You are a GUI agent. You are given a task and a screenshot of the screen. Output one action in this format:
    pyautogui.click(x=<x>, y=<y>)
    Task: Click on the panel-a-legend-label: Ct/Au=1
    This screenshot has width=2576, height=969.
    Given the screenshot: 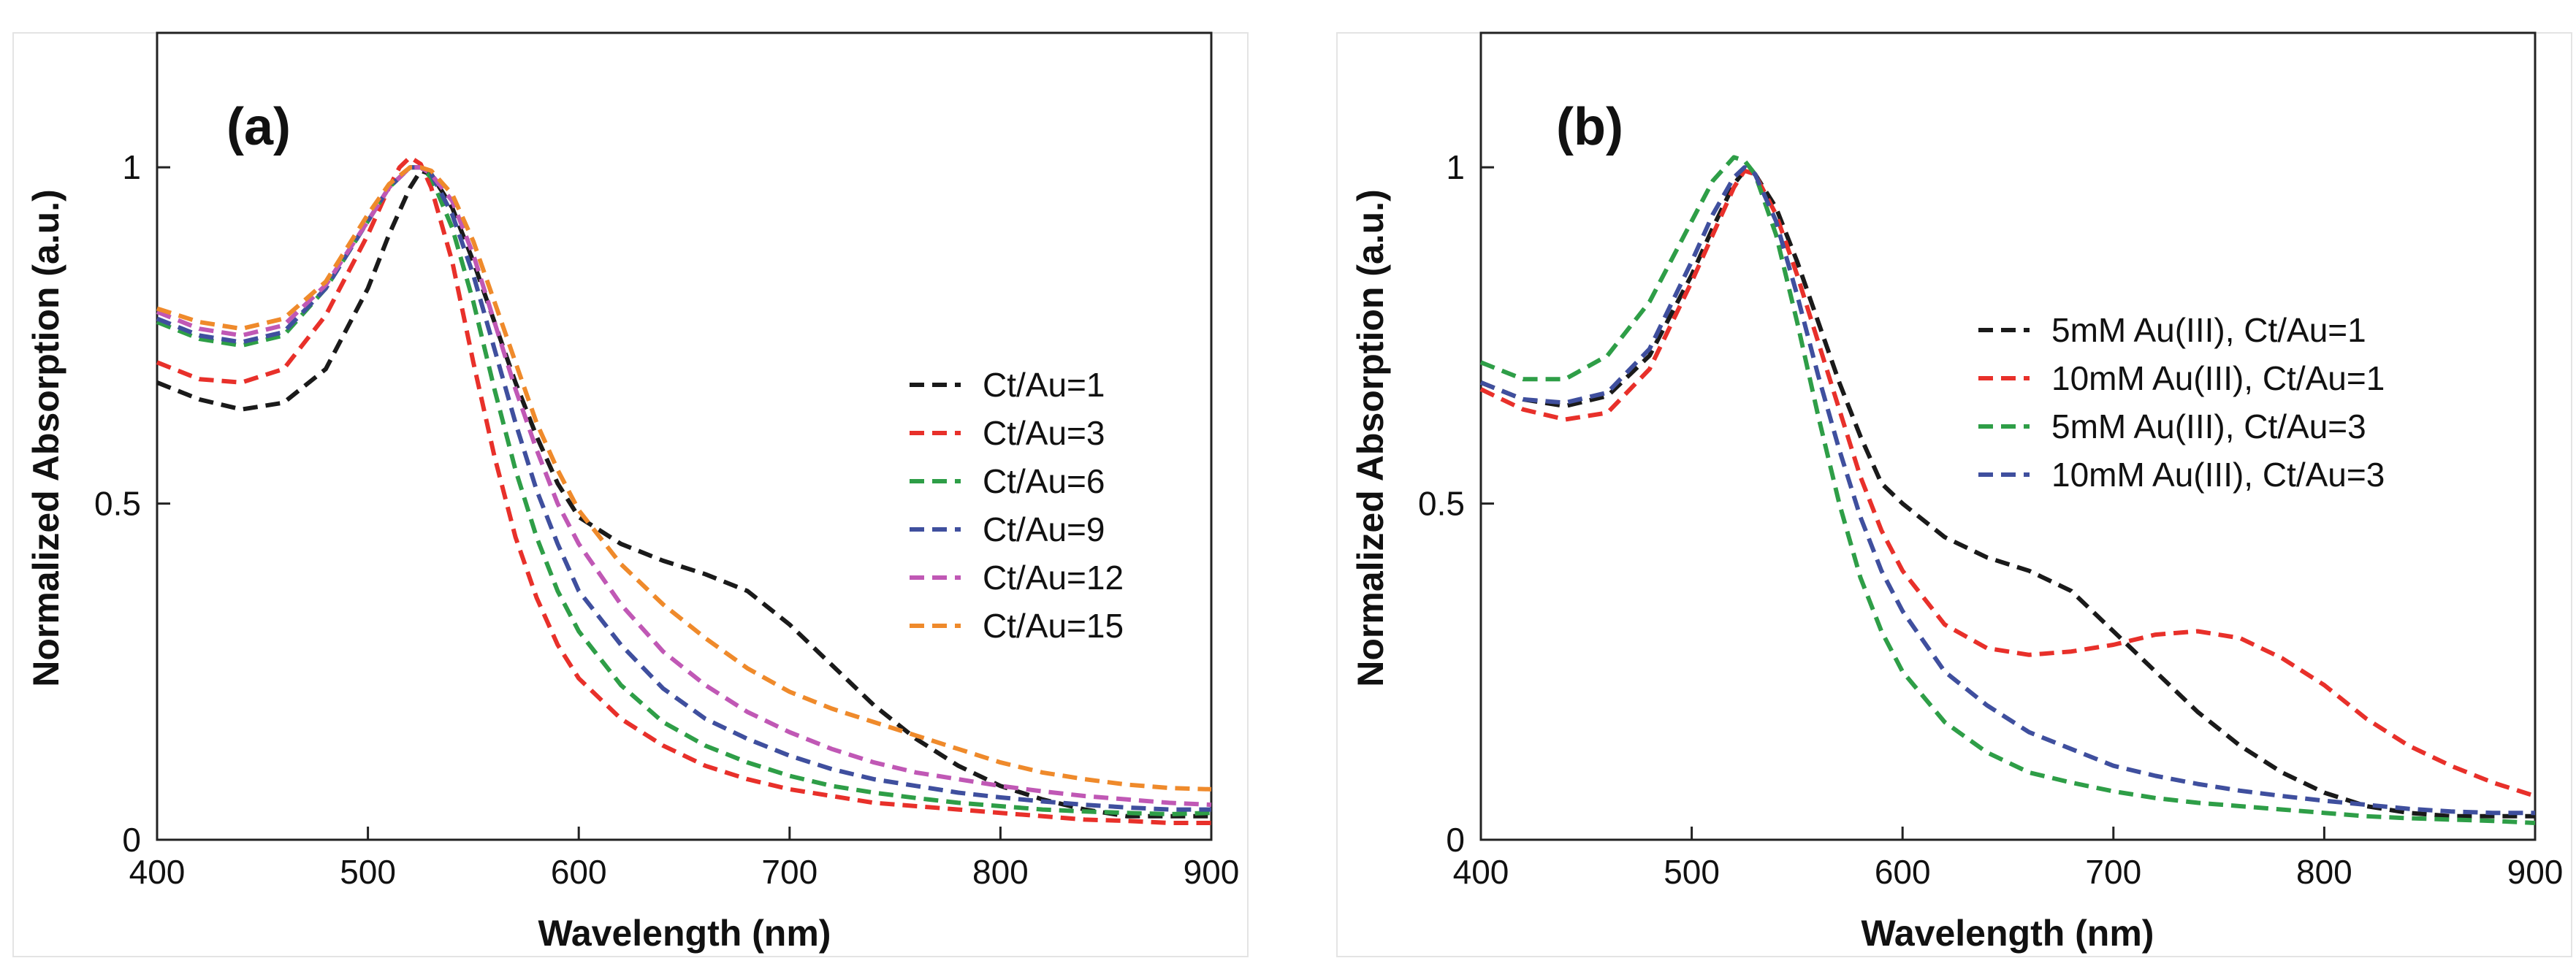 What is the action you would take?
    pyautogui.click(x=1044, y=385)
    